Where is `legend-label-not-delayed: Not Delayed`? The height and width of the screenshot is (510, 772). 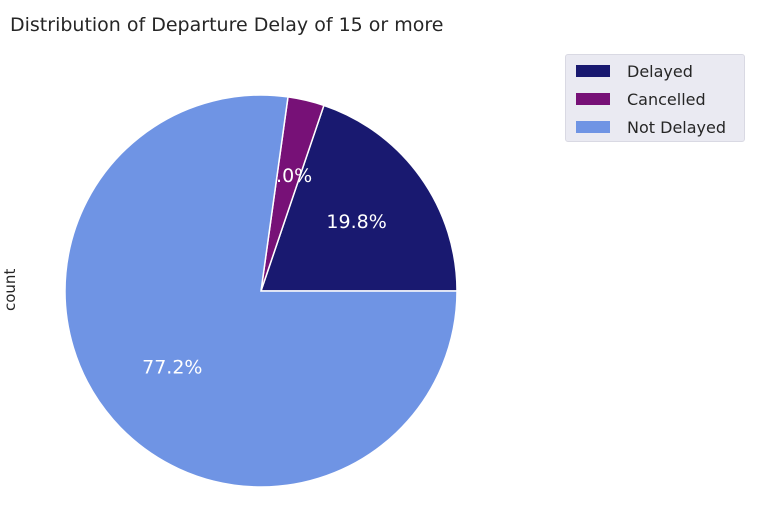 legend-label-not-delayed: Not Delayed is located at coordinates (676, 127).